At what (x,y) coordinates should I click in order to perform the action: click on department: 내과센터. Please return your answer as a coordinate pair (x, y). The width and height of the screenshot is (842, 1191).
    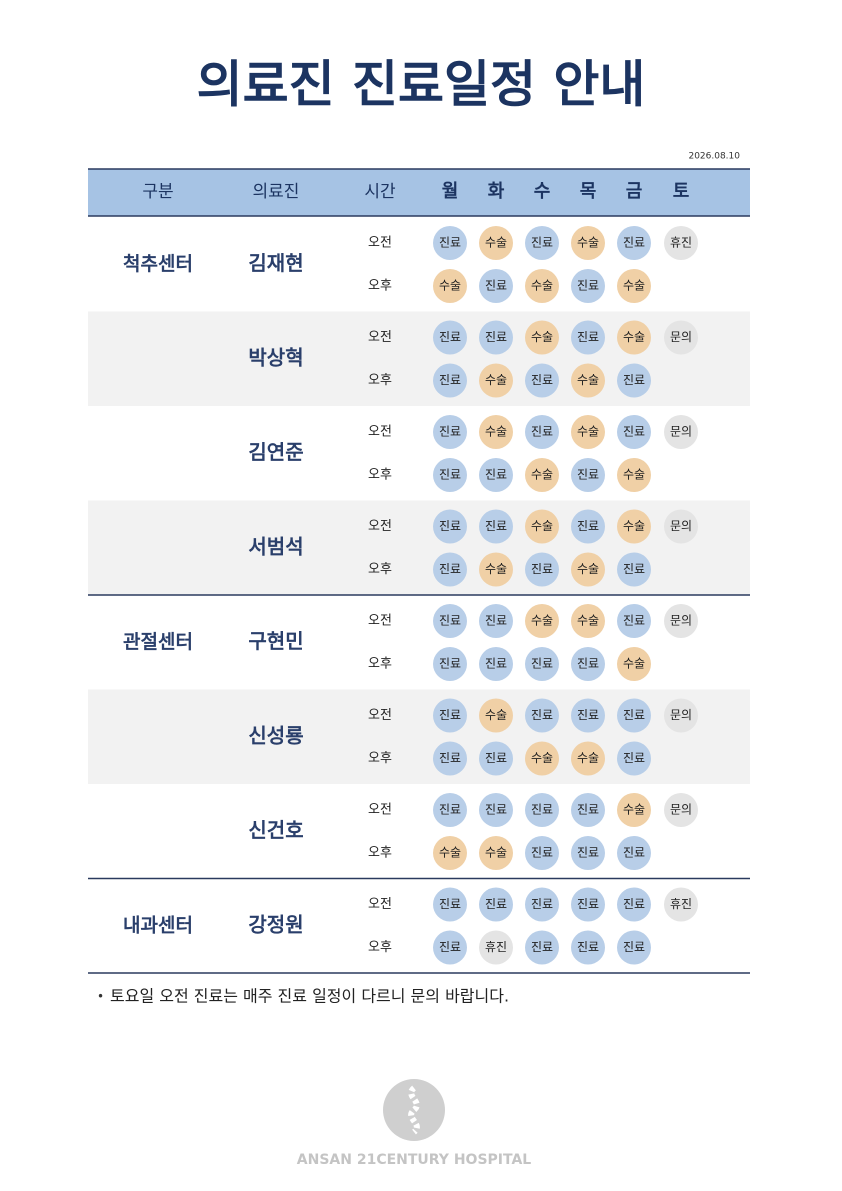
    Looking at the image, I should click on (158, 925).